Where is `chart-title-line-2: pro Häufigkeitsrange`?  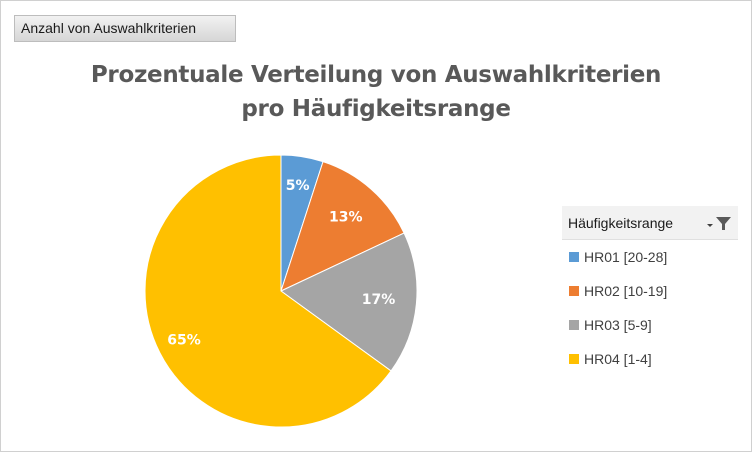 chart-title-line-2: pro Häufigkeitsrange is located at coordinates (376, 109).